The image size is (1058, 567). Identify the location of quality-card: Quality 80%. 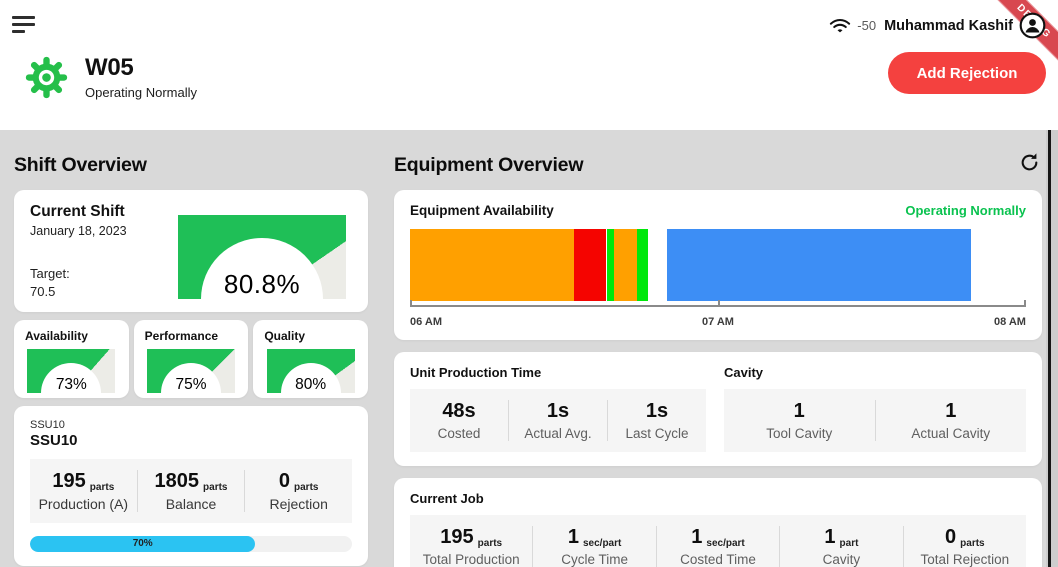
(311, 359).